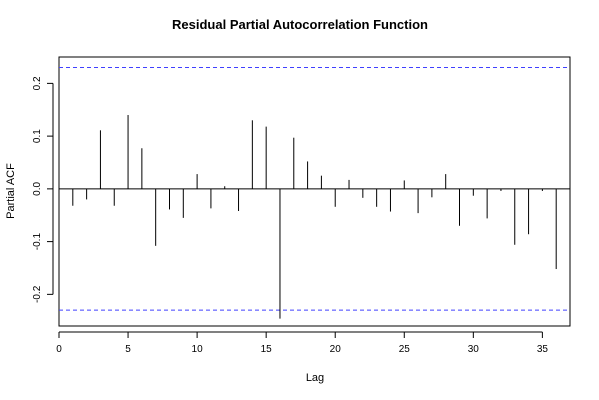 This screenshot has width=599, height=400. What do you see at coordinates (267, 349) in the screenshot?
I see `x-tick-label: 15` at bounding box center [267, 349].